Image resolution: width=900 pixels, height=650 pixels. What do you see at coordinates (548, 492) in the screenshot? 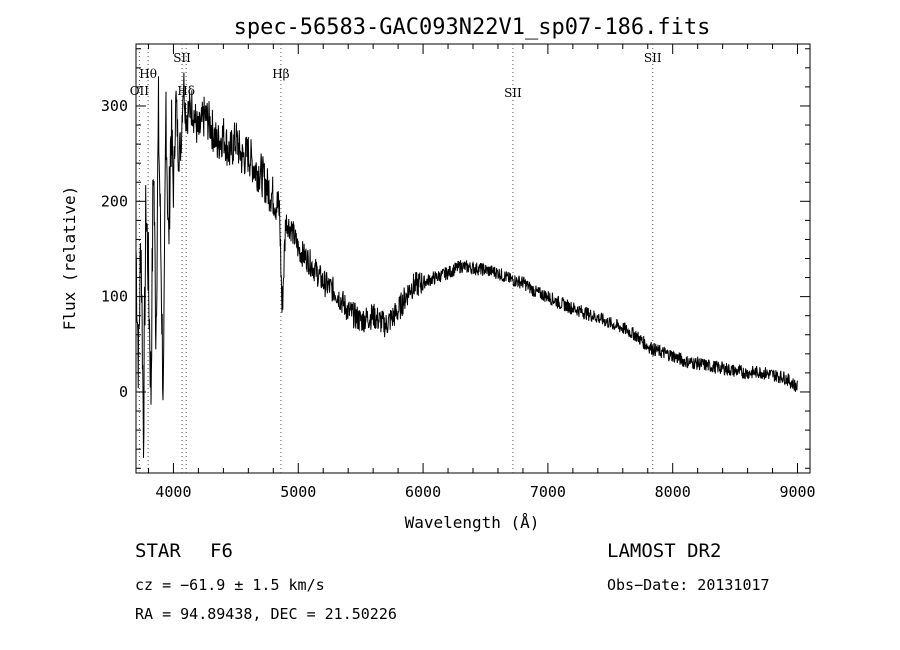
I see `x-tick-label: 7000` at bounding box center [548, 492].